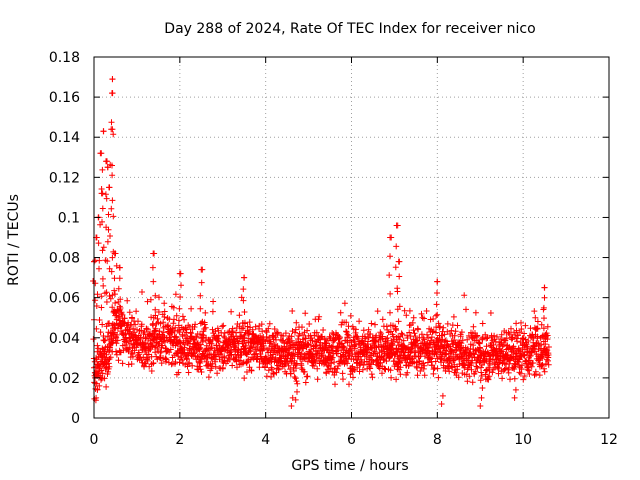 The height and width of the screenshot is (480, 640). Describe the element at coordinates (69, 218) in the screenshot. I see `y-tick-label: 0.1` at that location.